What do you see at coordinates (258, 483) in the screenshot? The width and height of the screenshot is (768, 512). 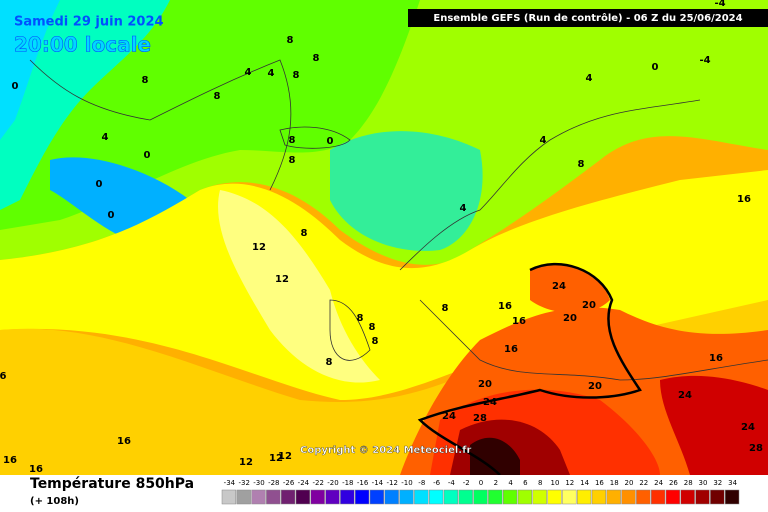 I see `scale-label: -30` at bounding box center [258, 483].